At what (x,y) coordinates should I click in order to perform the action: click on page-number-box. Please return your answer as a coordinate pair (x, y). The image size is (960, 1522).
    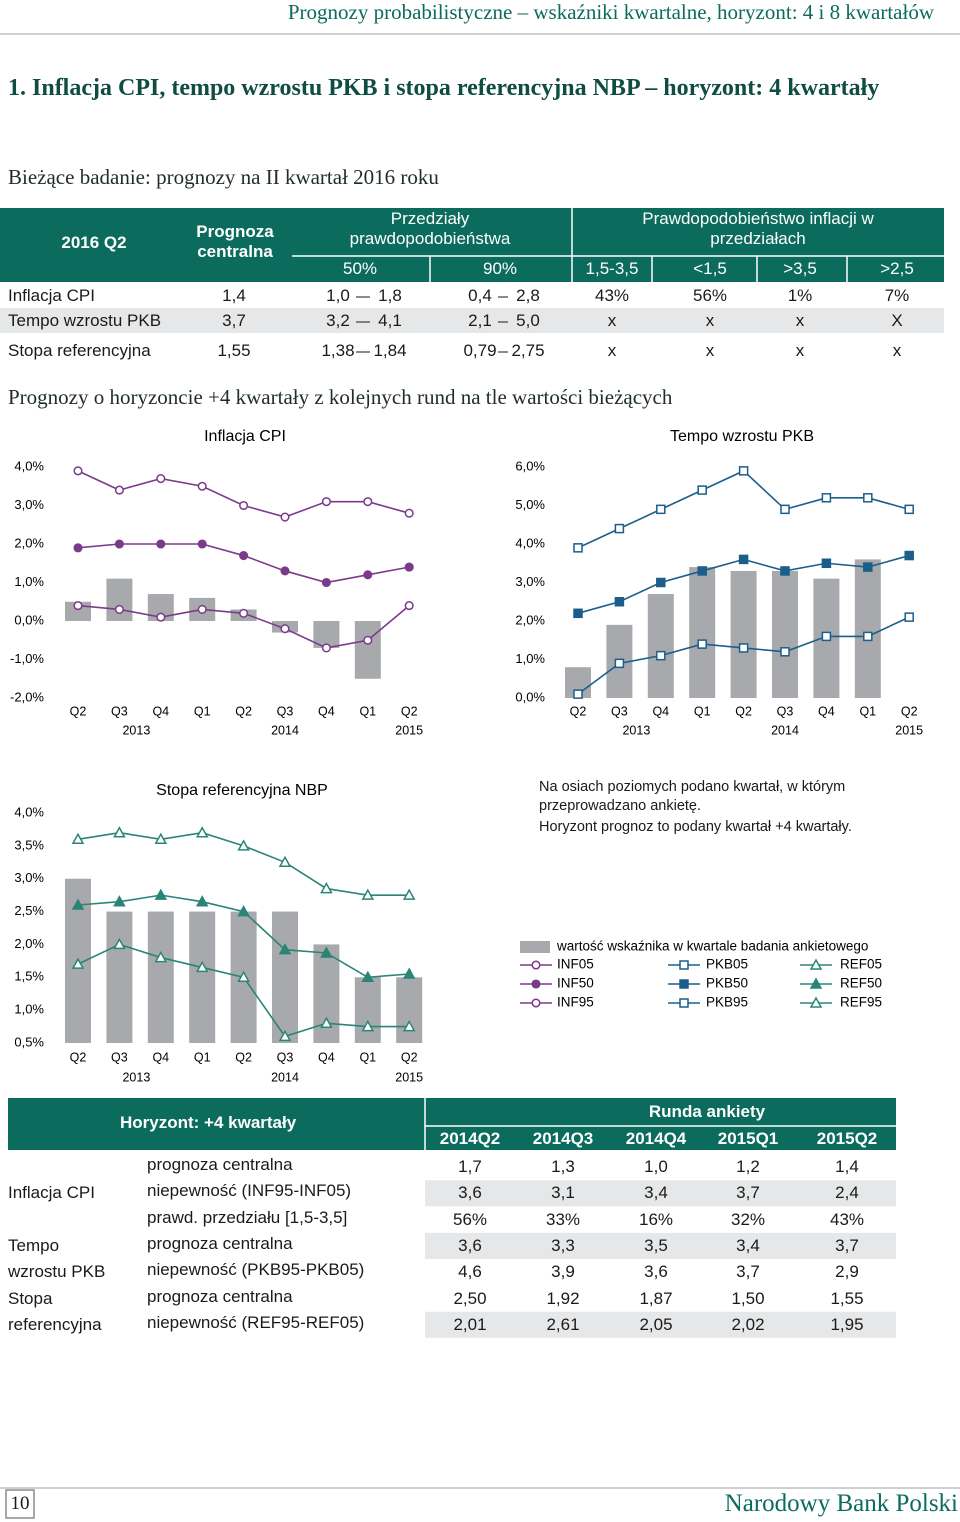
    Looking at the image, I should click on (20, 1504).